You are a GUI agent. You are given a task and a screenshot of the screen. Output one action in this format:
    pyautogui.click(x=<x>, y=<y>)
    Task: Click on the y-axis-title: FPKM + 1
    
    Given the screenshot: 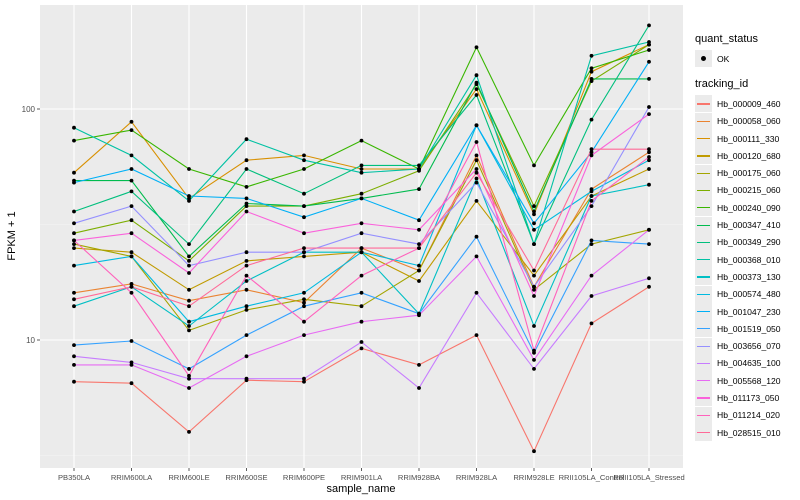 What is the action you would take?
    pyautogui.click(x=12, y=235)
    